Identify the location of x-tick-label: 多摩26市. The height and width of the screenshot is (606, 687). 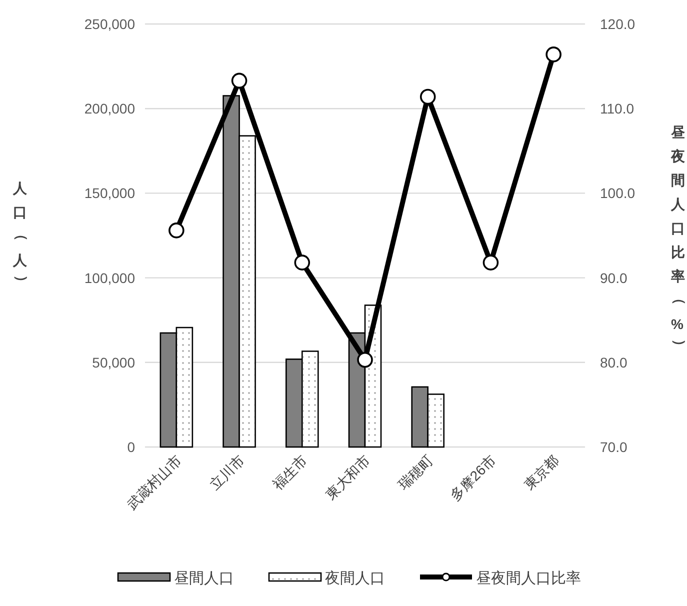
(472, 478).